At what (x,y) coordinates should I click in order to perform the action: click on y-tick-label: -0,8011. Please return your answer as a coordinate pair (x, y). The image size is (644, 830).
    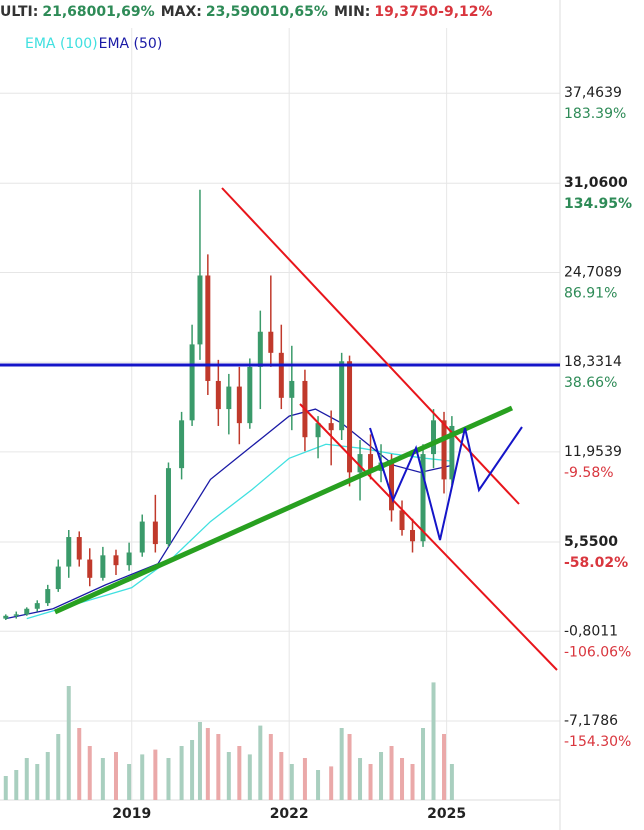
    Looking at the image, I should click on (591, 631).